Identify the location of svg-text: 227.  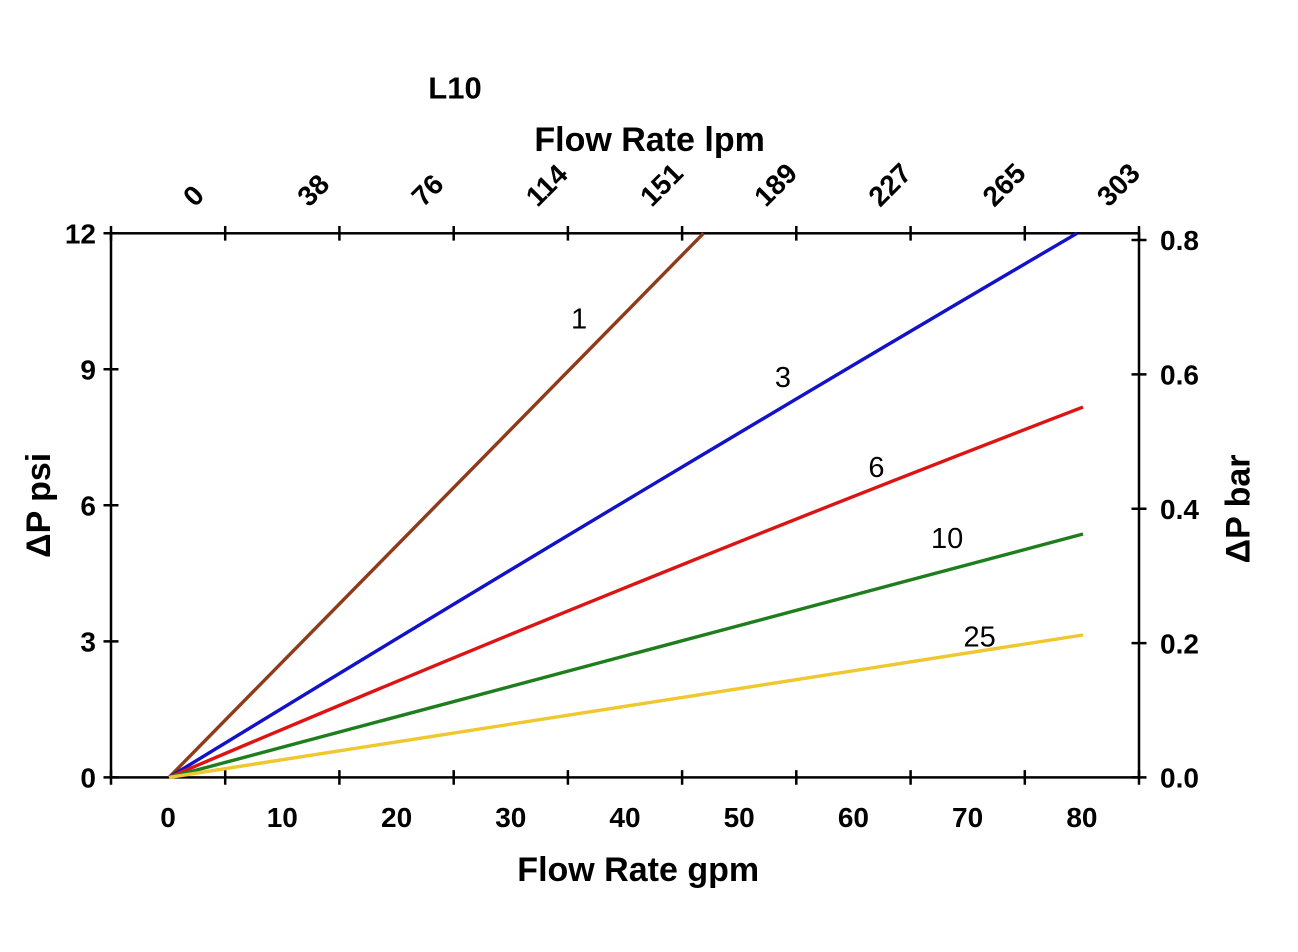
(889, 184).